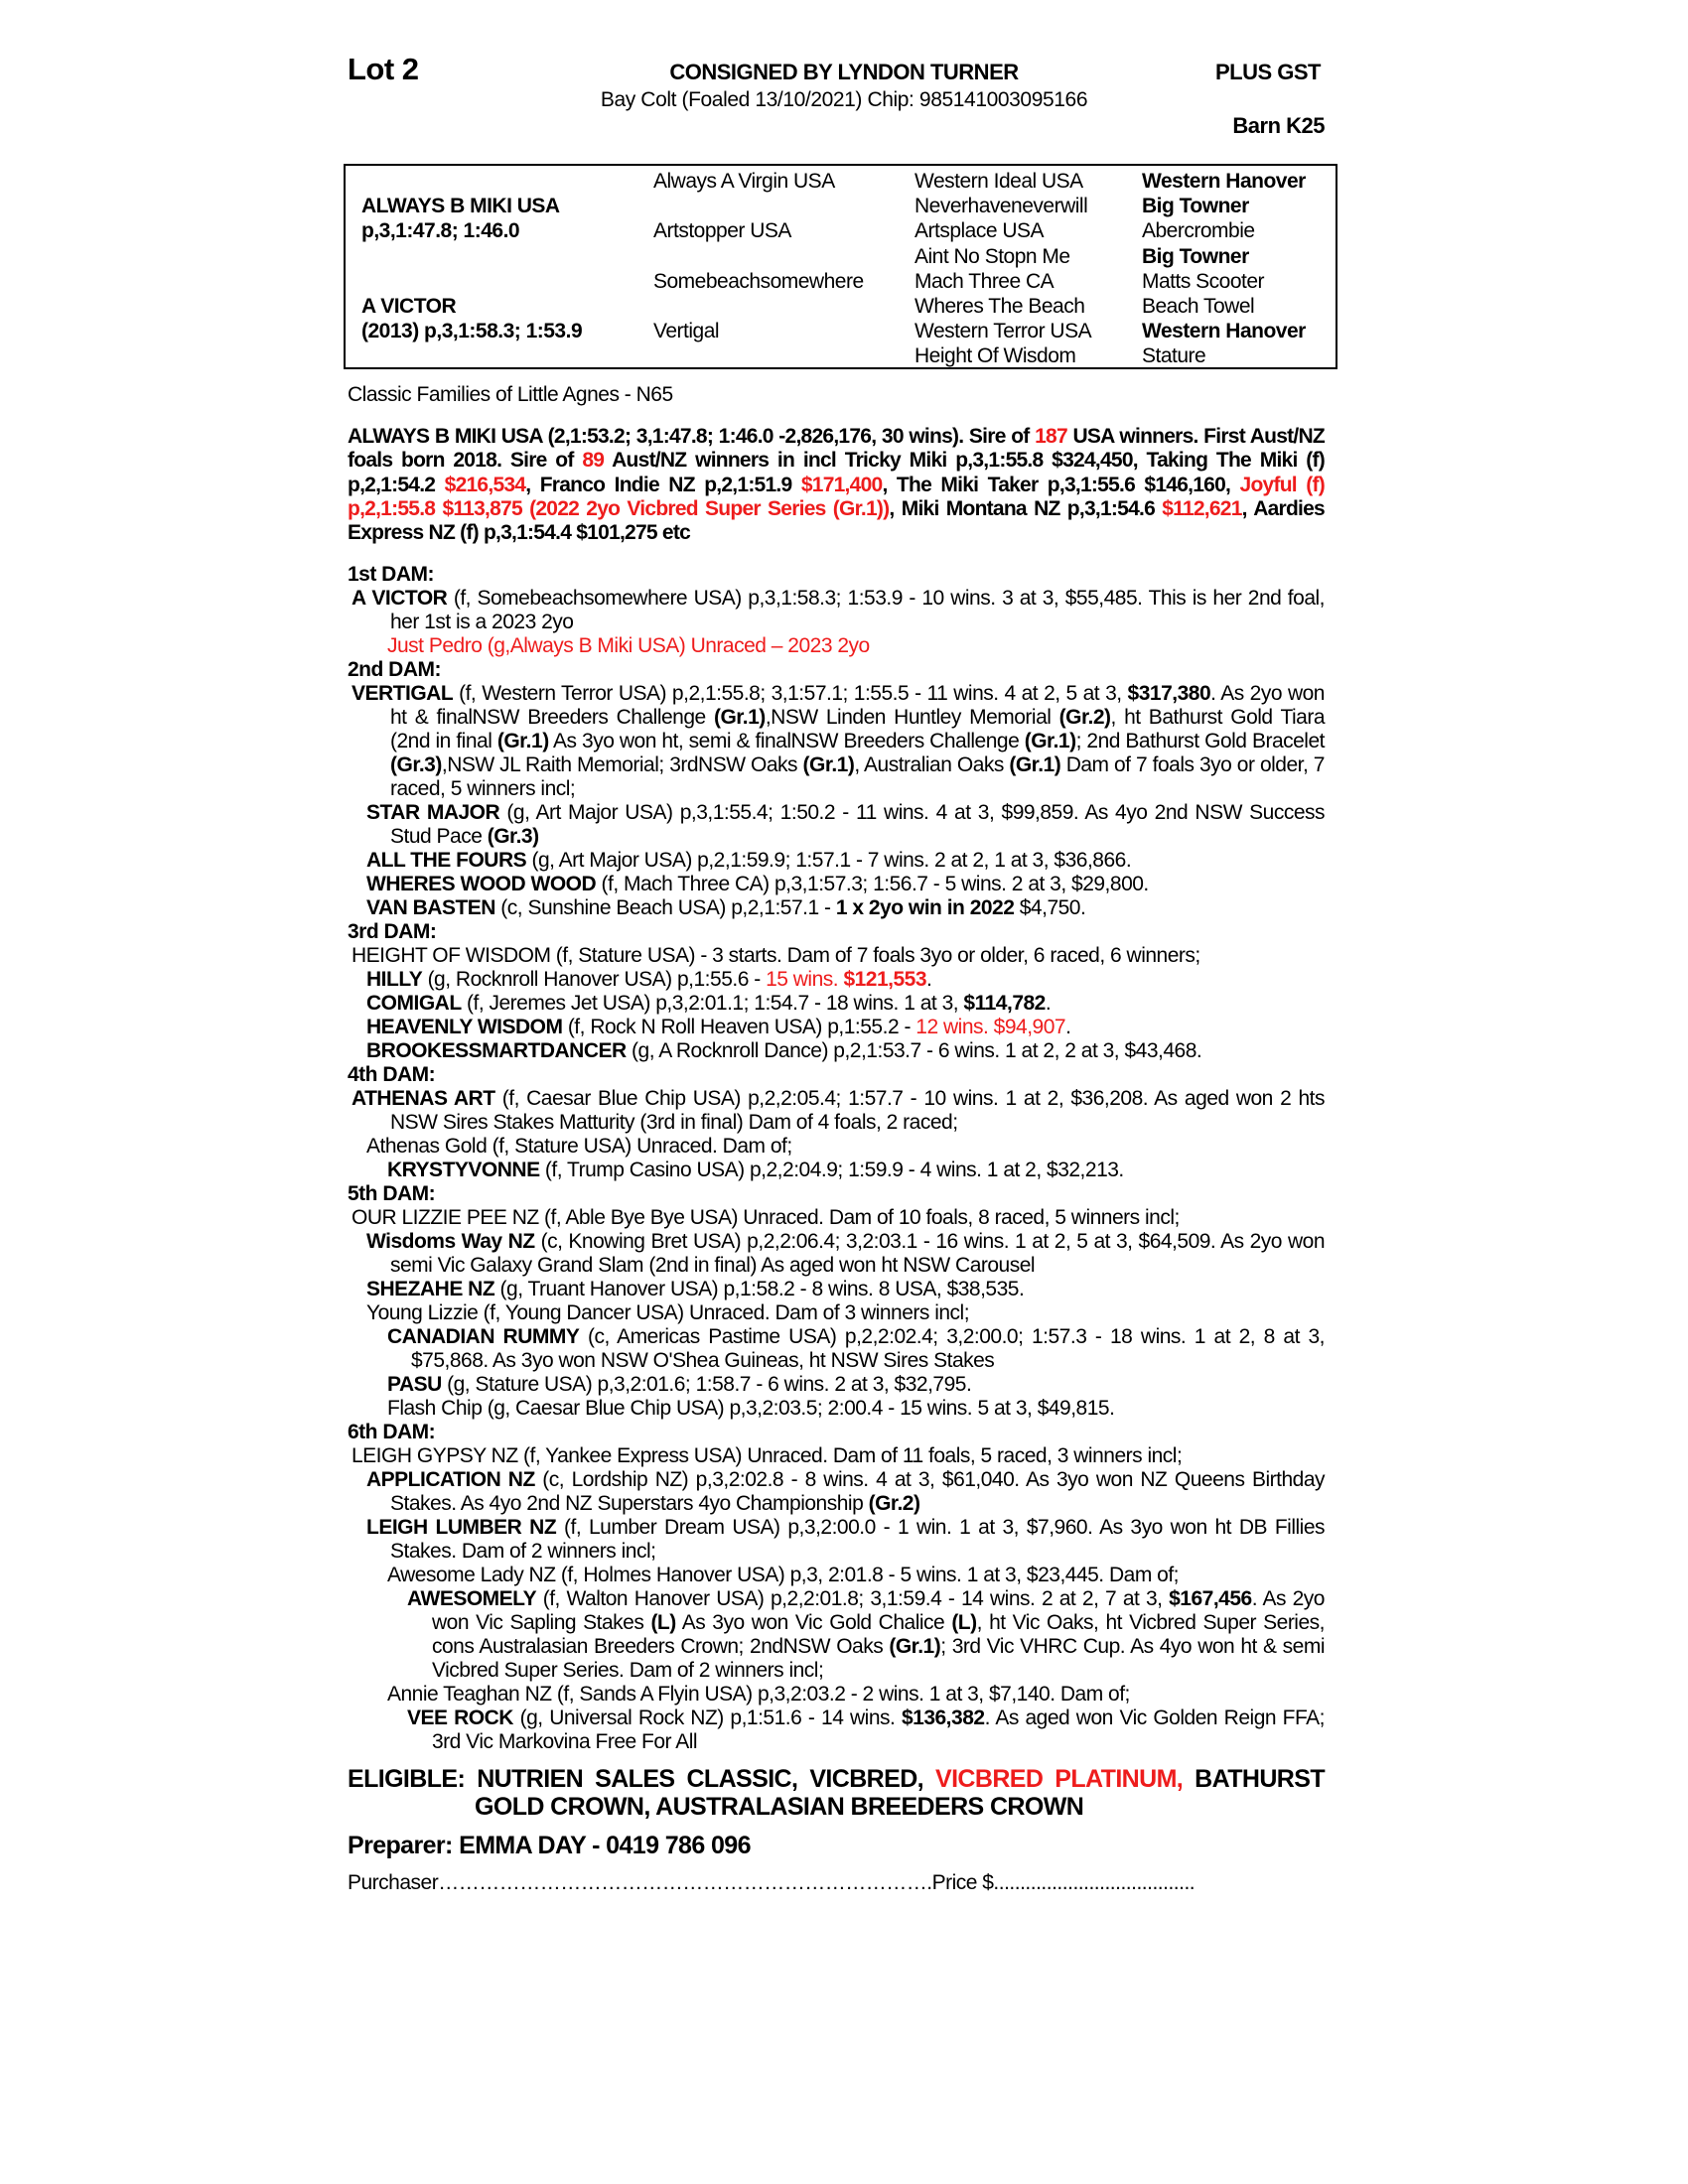  What do you see at coordinates (1210, 1598) in the screenshot?
I see `bold-text: $167,456` at bounding box center [1210, 1598].